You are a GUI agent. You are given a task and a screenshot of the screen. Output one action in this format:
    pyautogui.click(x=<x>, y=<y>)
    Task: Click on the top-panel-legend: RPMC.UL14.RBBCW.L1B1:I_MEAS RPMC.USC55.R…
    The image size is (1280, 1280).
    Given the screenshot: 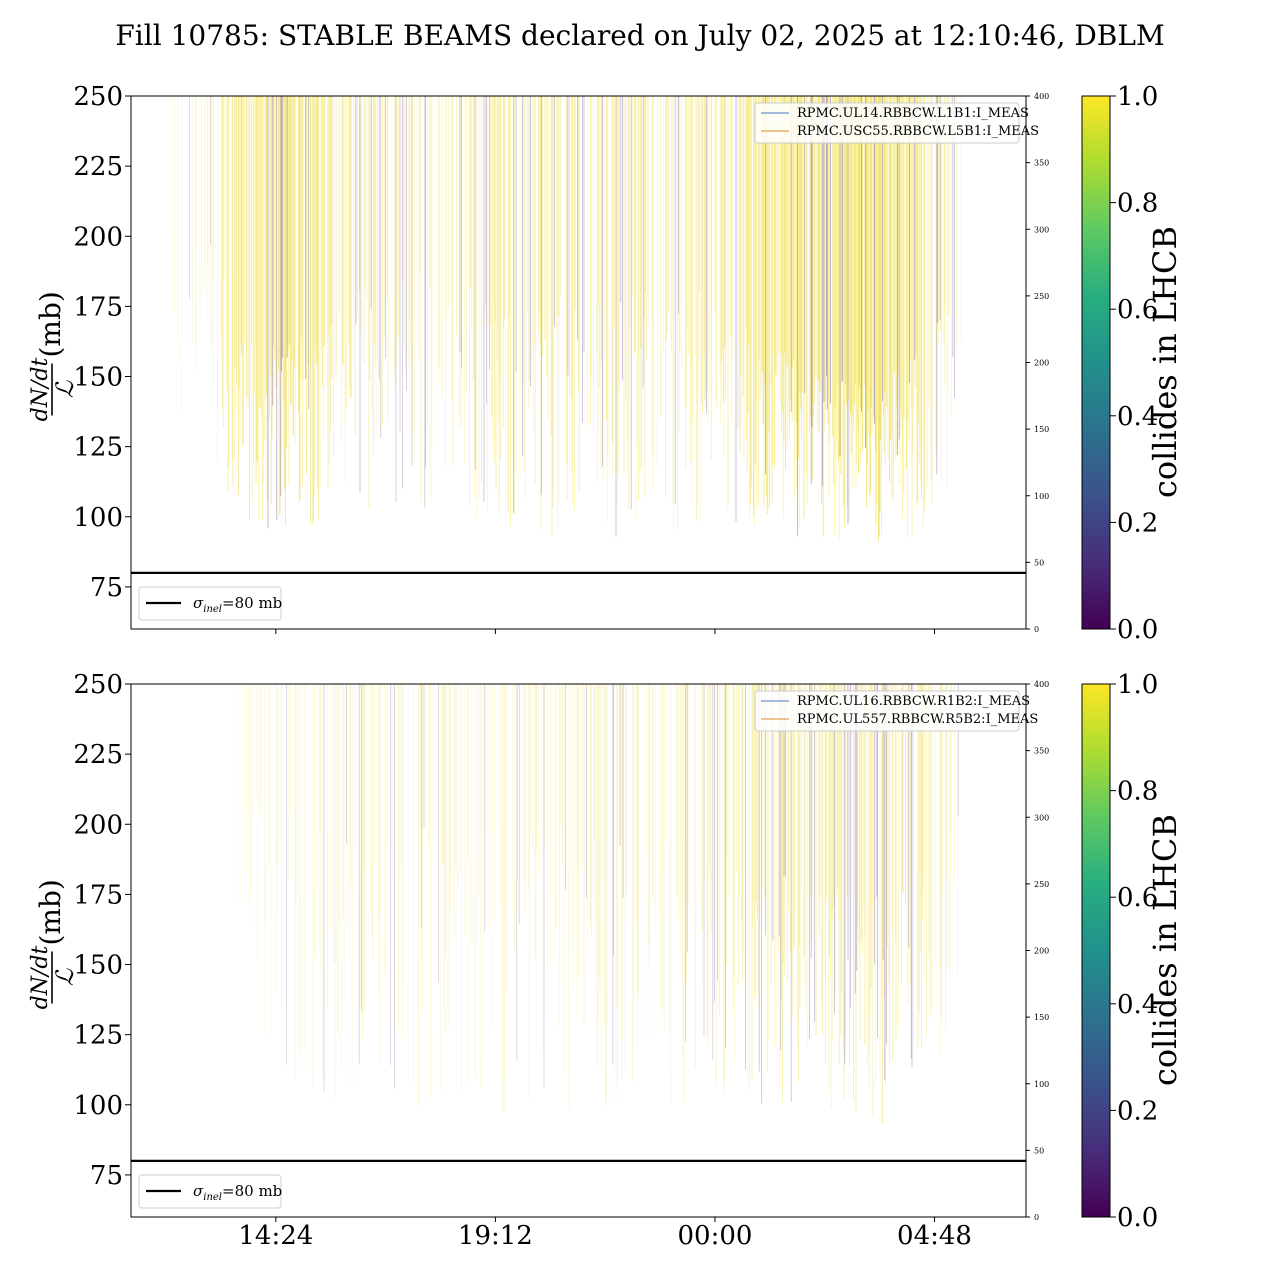 What is the action you would take?
    pyautogui.click(x=896, y=123)
    